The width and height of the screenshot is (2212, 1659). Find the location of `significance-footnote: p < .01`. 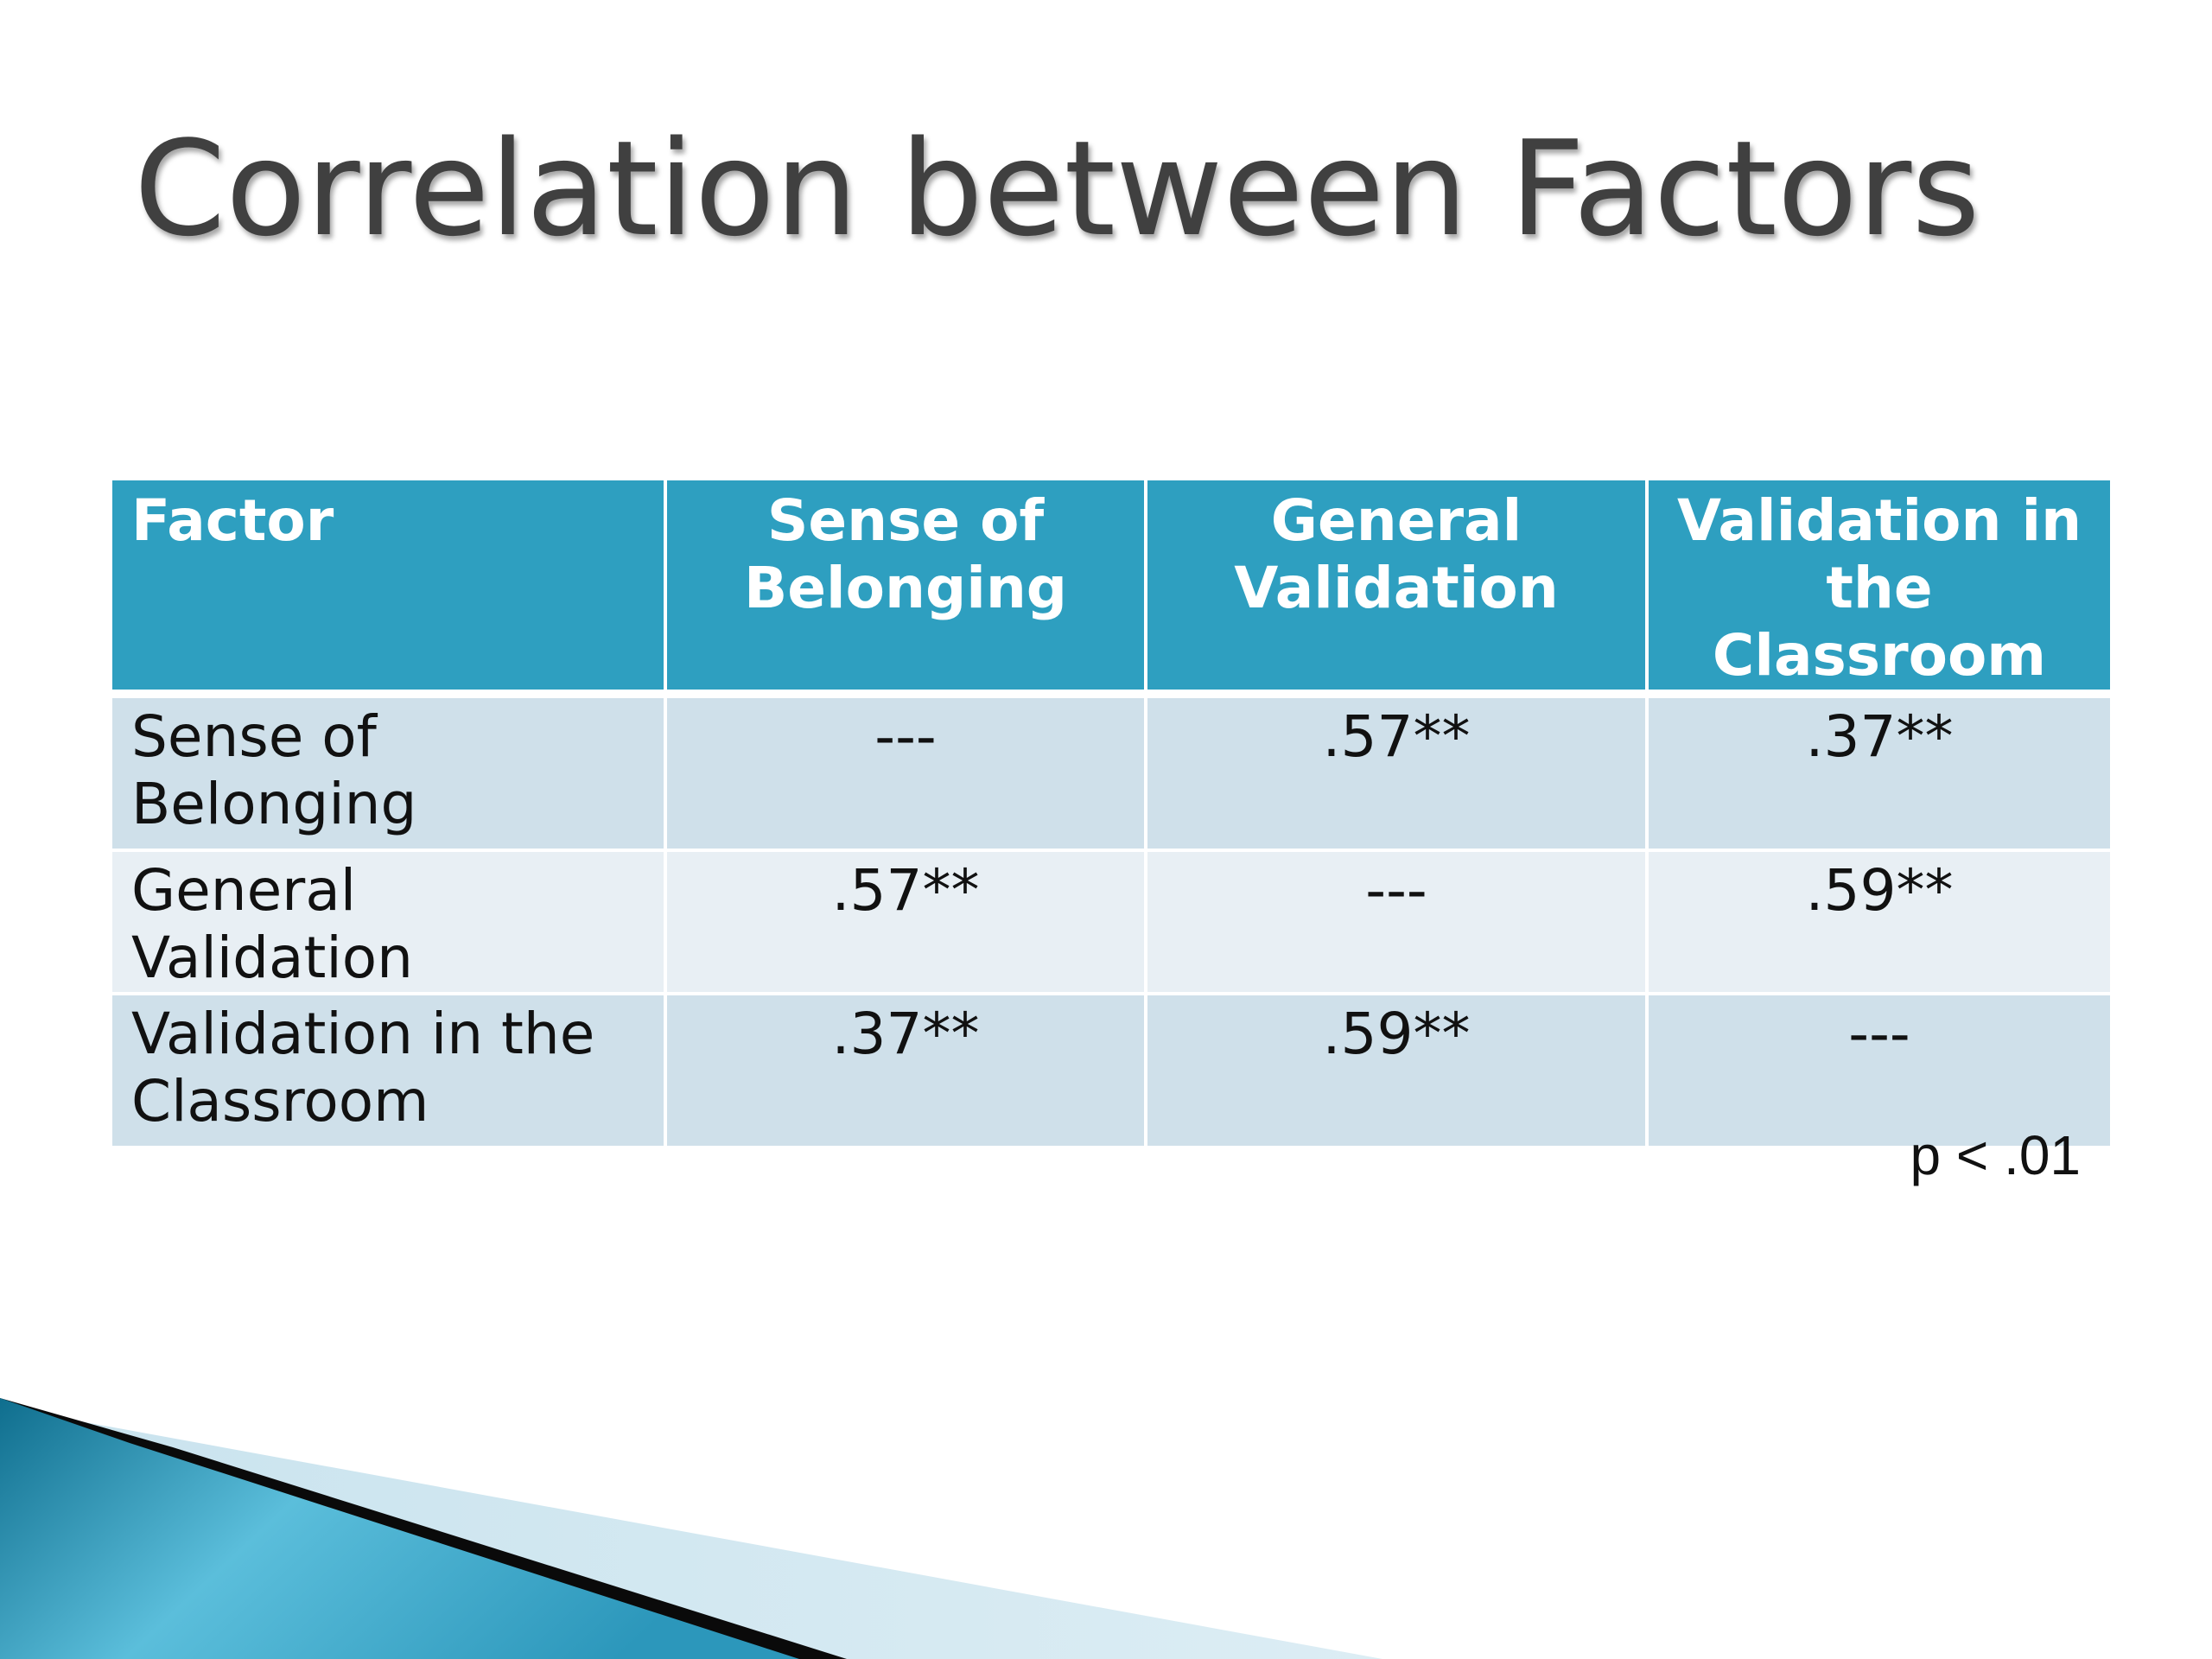

significance-footnote: p < .01 is located at coordinates (1996, 1155).